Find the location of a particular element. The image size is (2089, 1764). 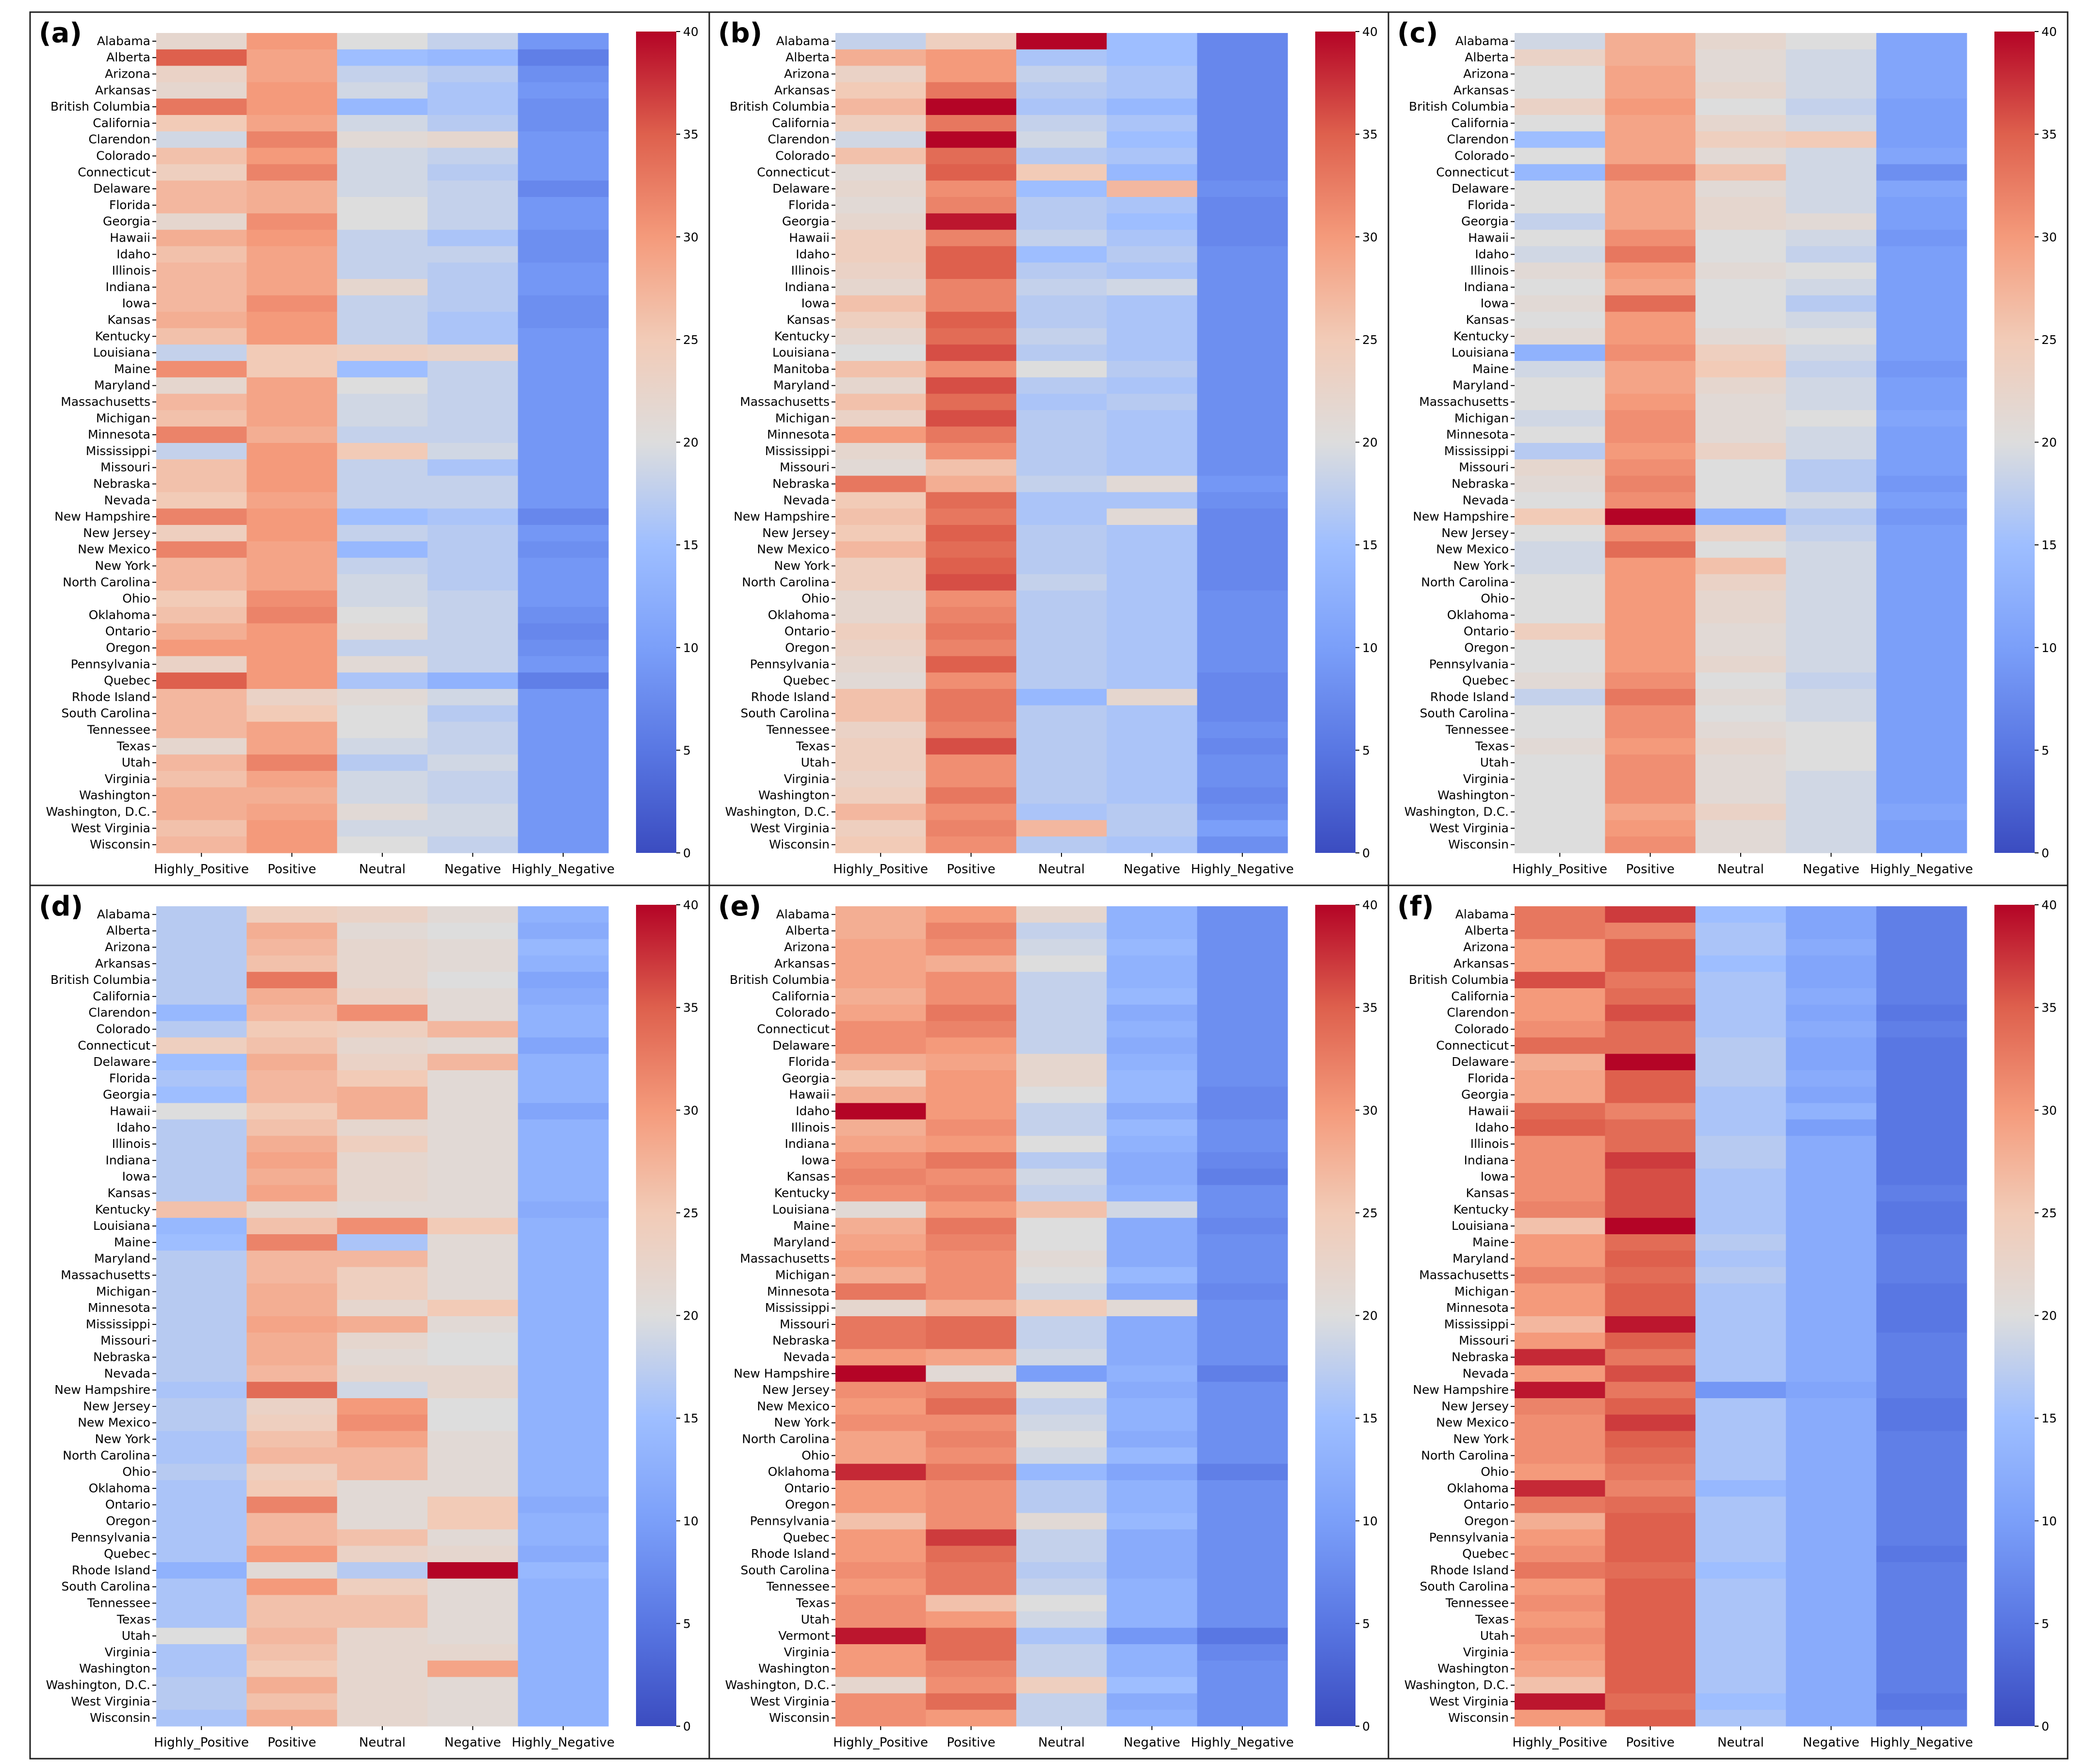

row-label: Delaware is located at coordinates (1480, 188).